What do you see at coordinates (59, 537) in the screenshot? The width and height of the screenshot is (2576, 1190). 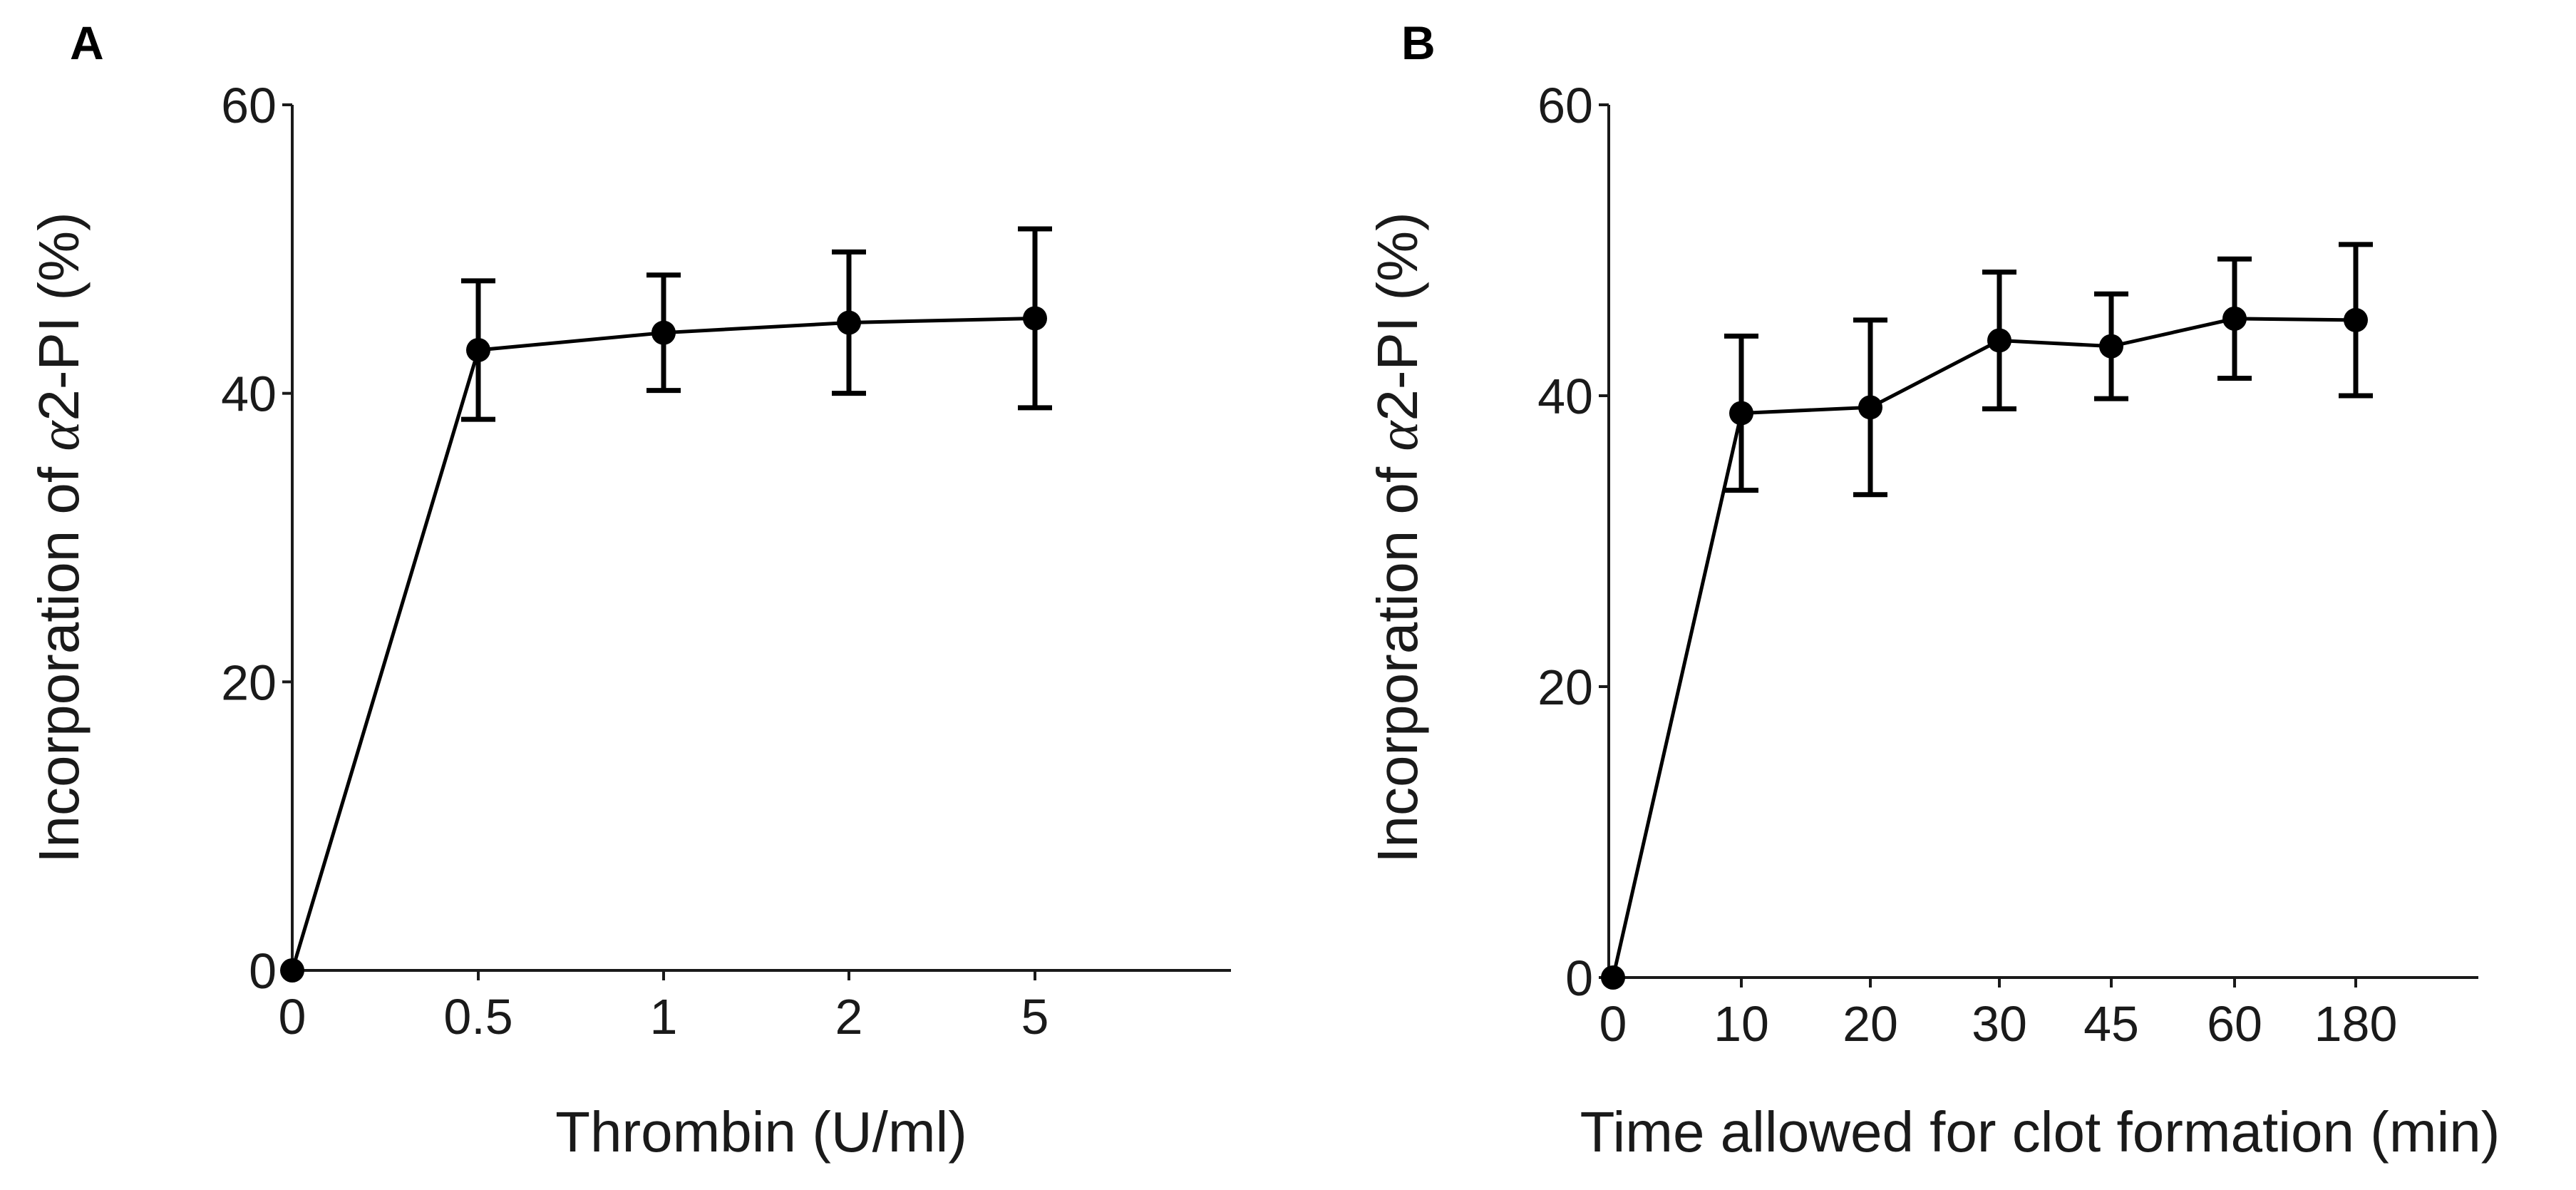 I see `panel-a-y-axis-title: Incorporation of α2-PI (%)` at bounding box center [59, 537].